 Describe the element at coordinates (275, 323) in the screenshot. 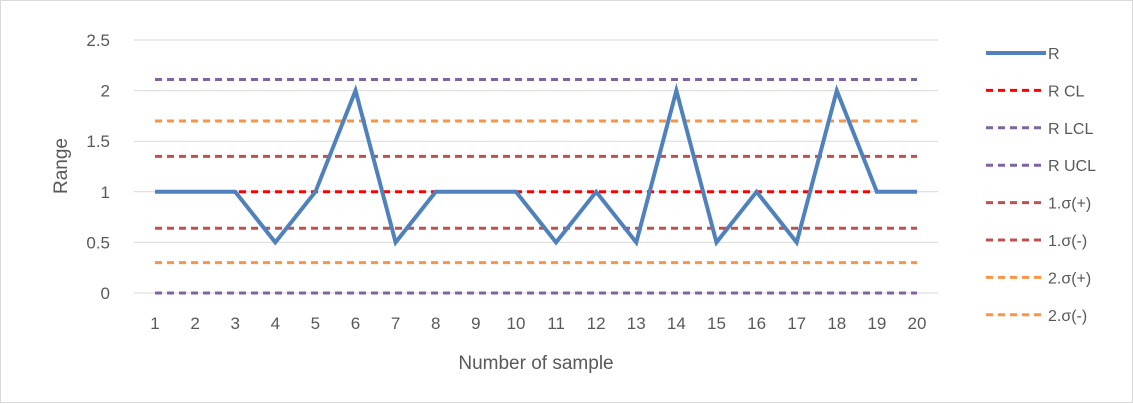

I see `x-tick-label: 4` at that location.